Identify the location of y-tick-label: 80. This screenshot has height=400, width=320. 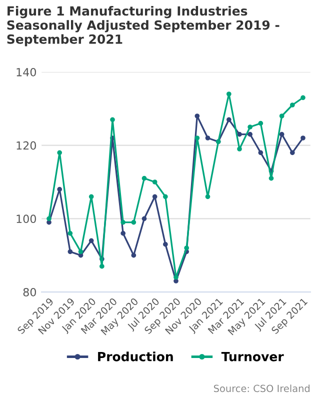
(29, 292).